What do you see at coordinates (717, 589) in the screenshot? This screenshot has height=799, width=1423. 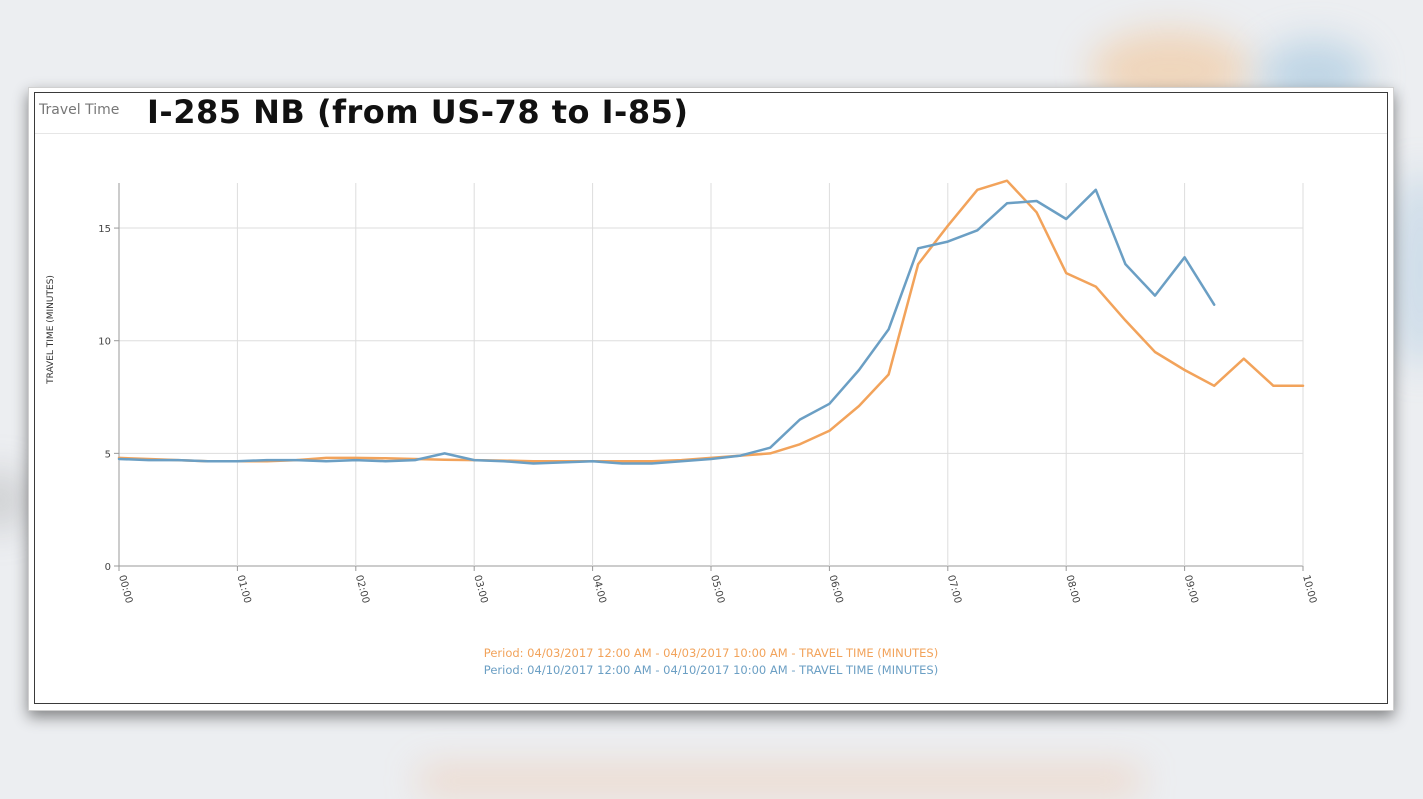 I see `x-tick-label: 05:00` at bounding box center [717, 589].